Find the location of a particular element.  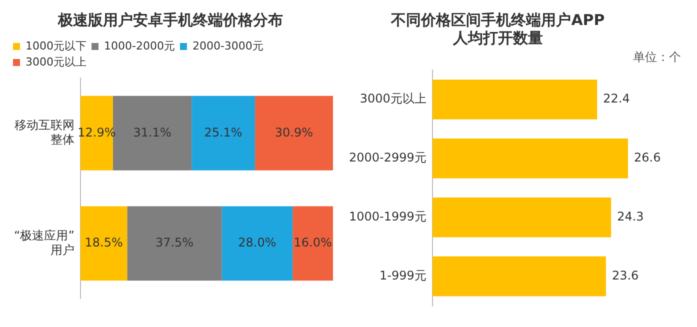

legend-label: 1000元以下 is located at coordinates (56, 45).